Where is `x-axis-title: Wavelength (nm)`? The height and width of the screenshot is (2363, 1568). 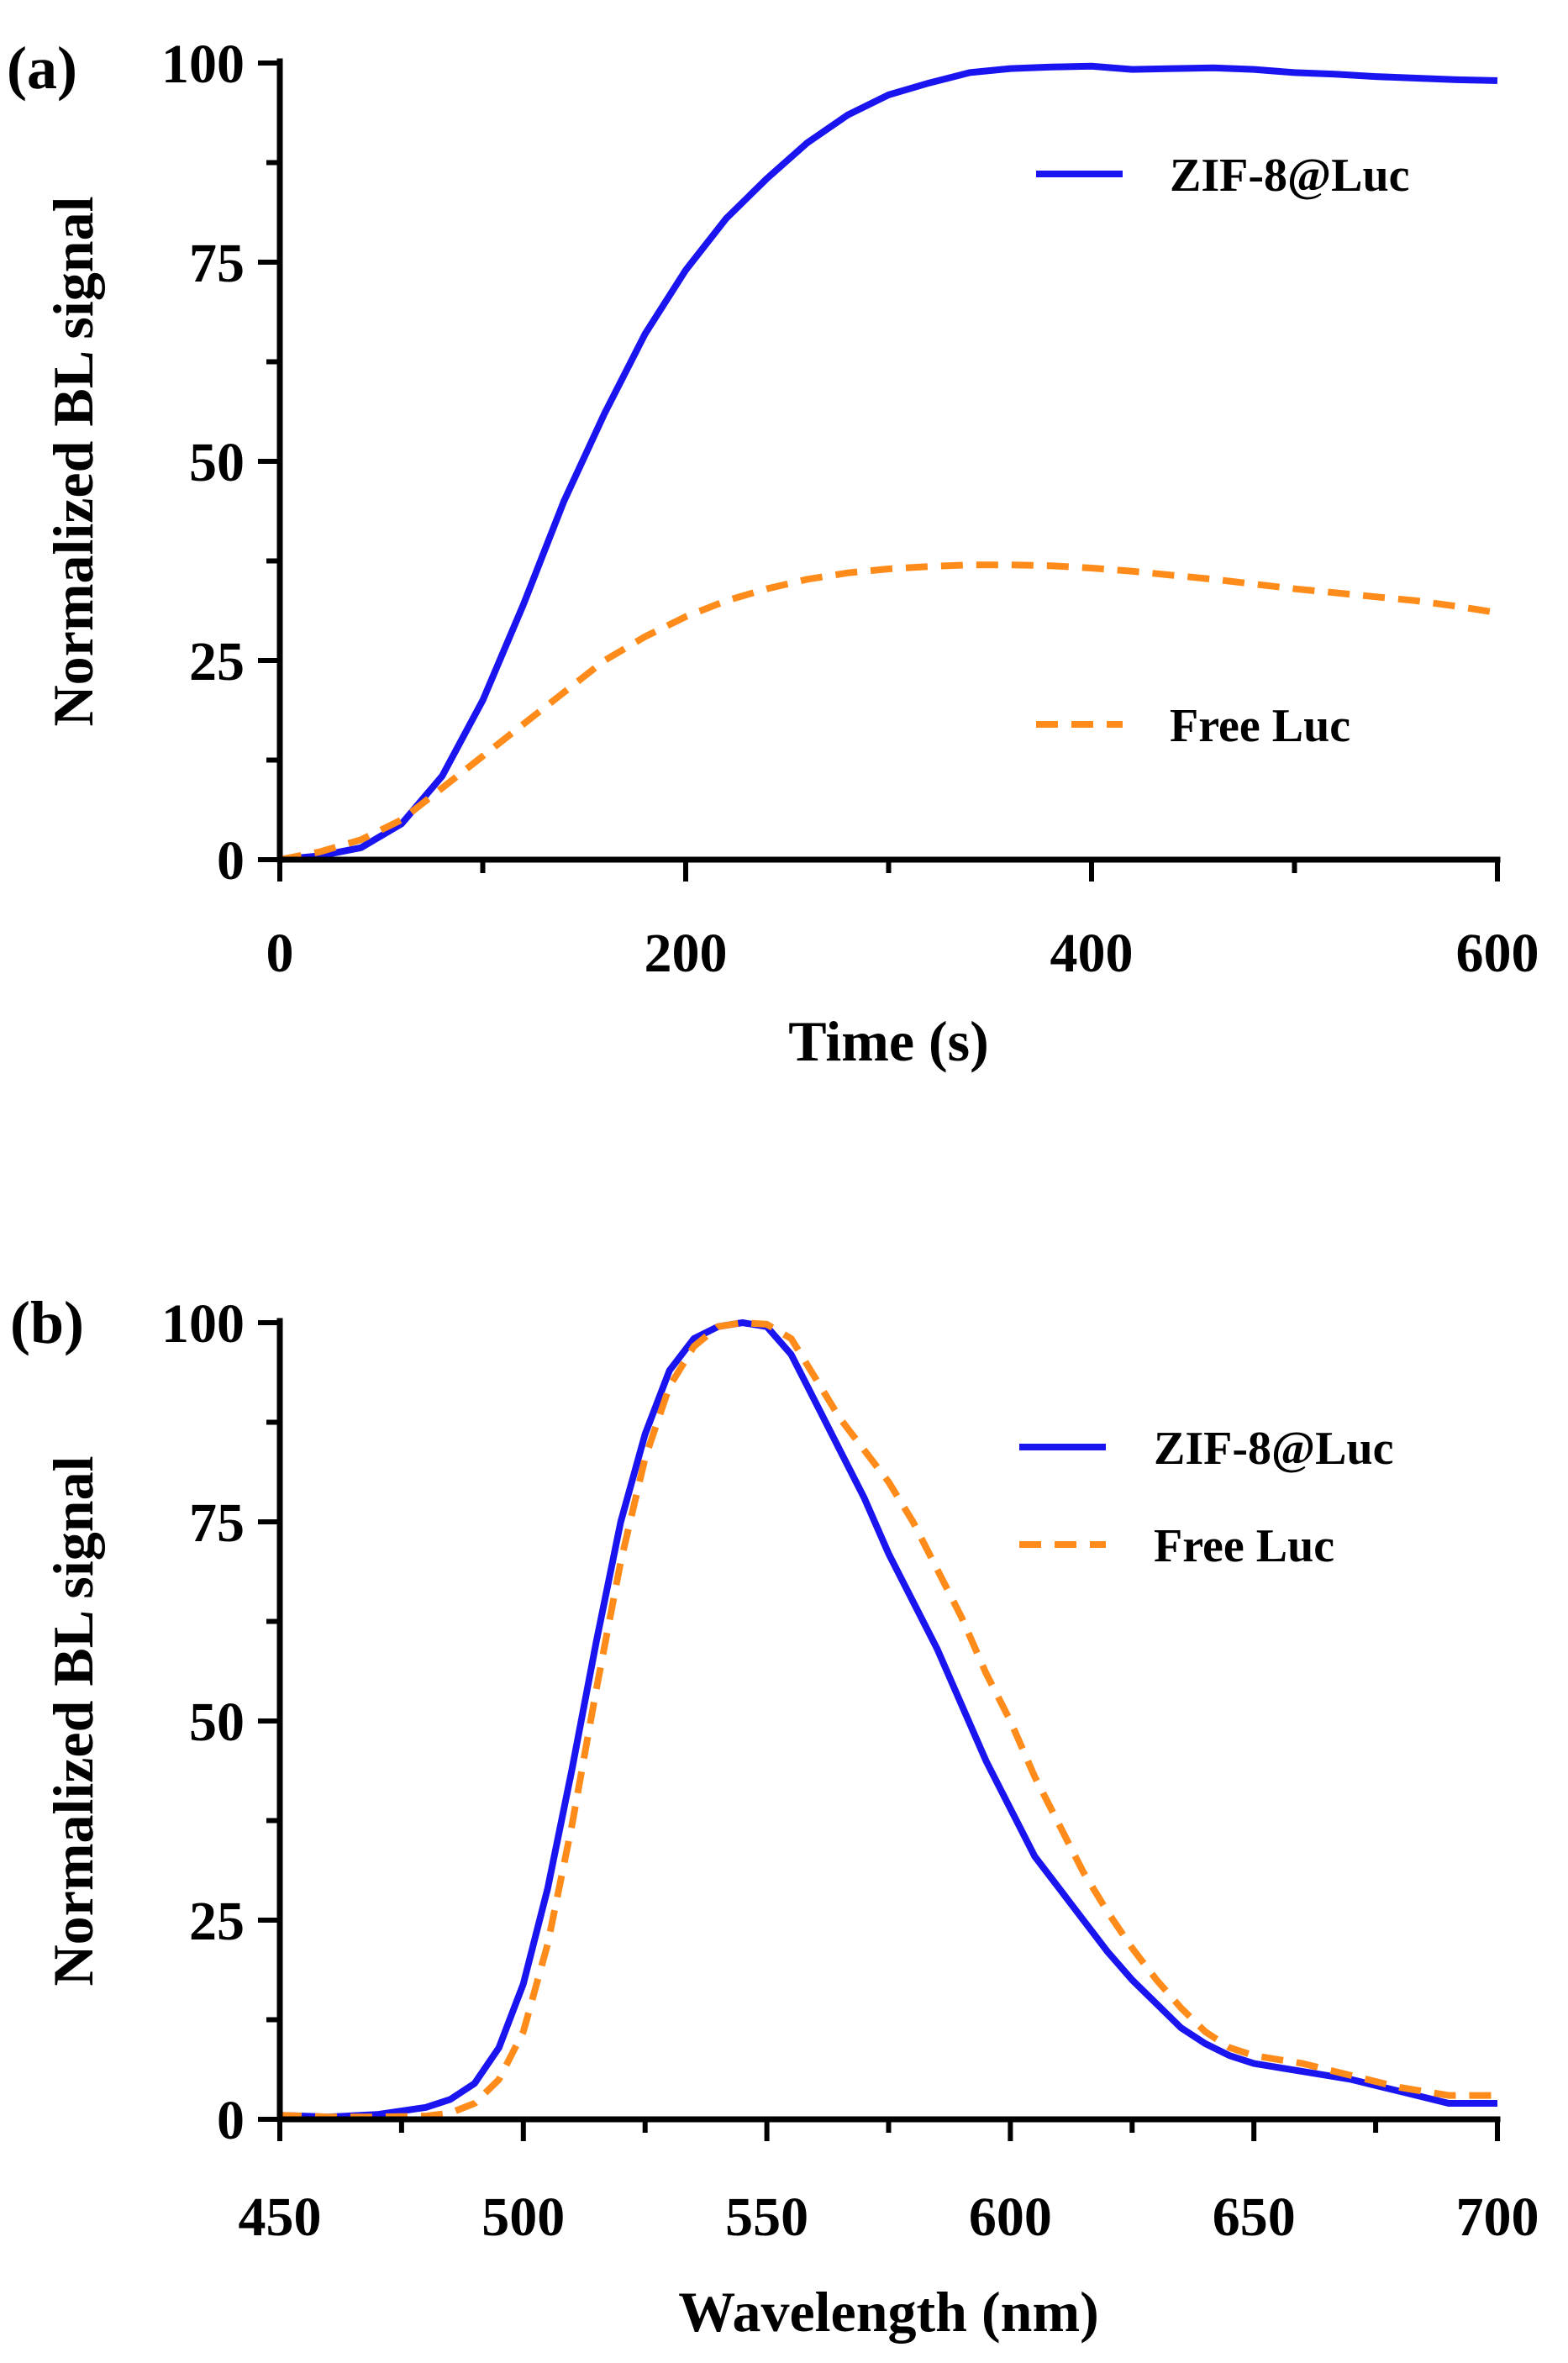
x-axis-title: Wavelength (nm) is located at coordinates (889, 2312).